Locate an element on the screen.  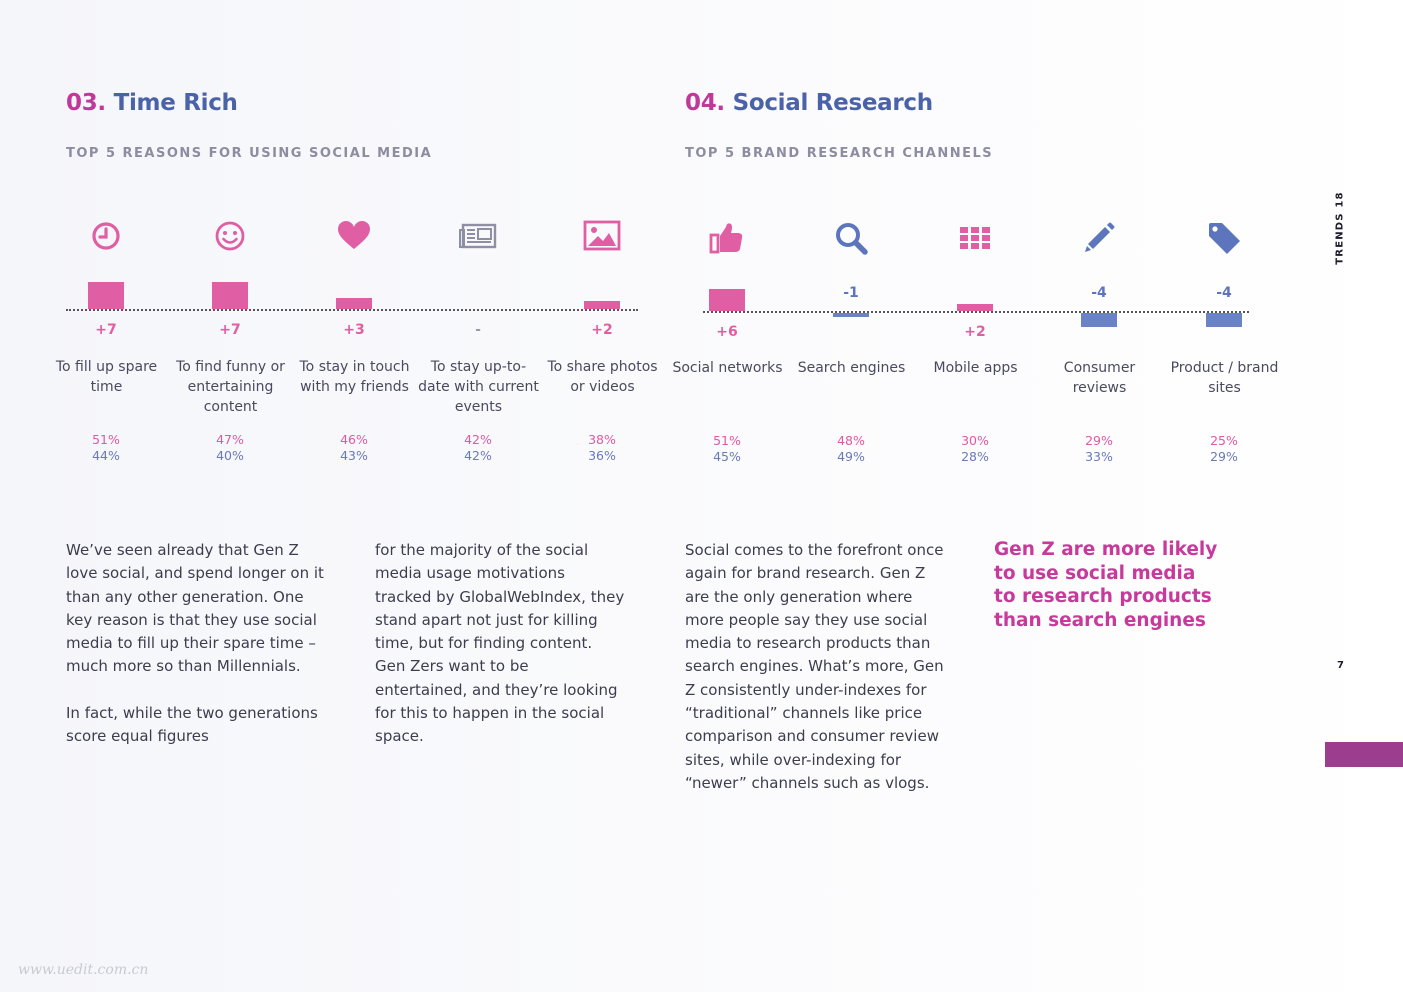
section-04-title: 04. Social Research is located at coordinates (809, 103).